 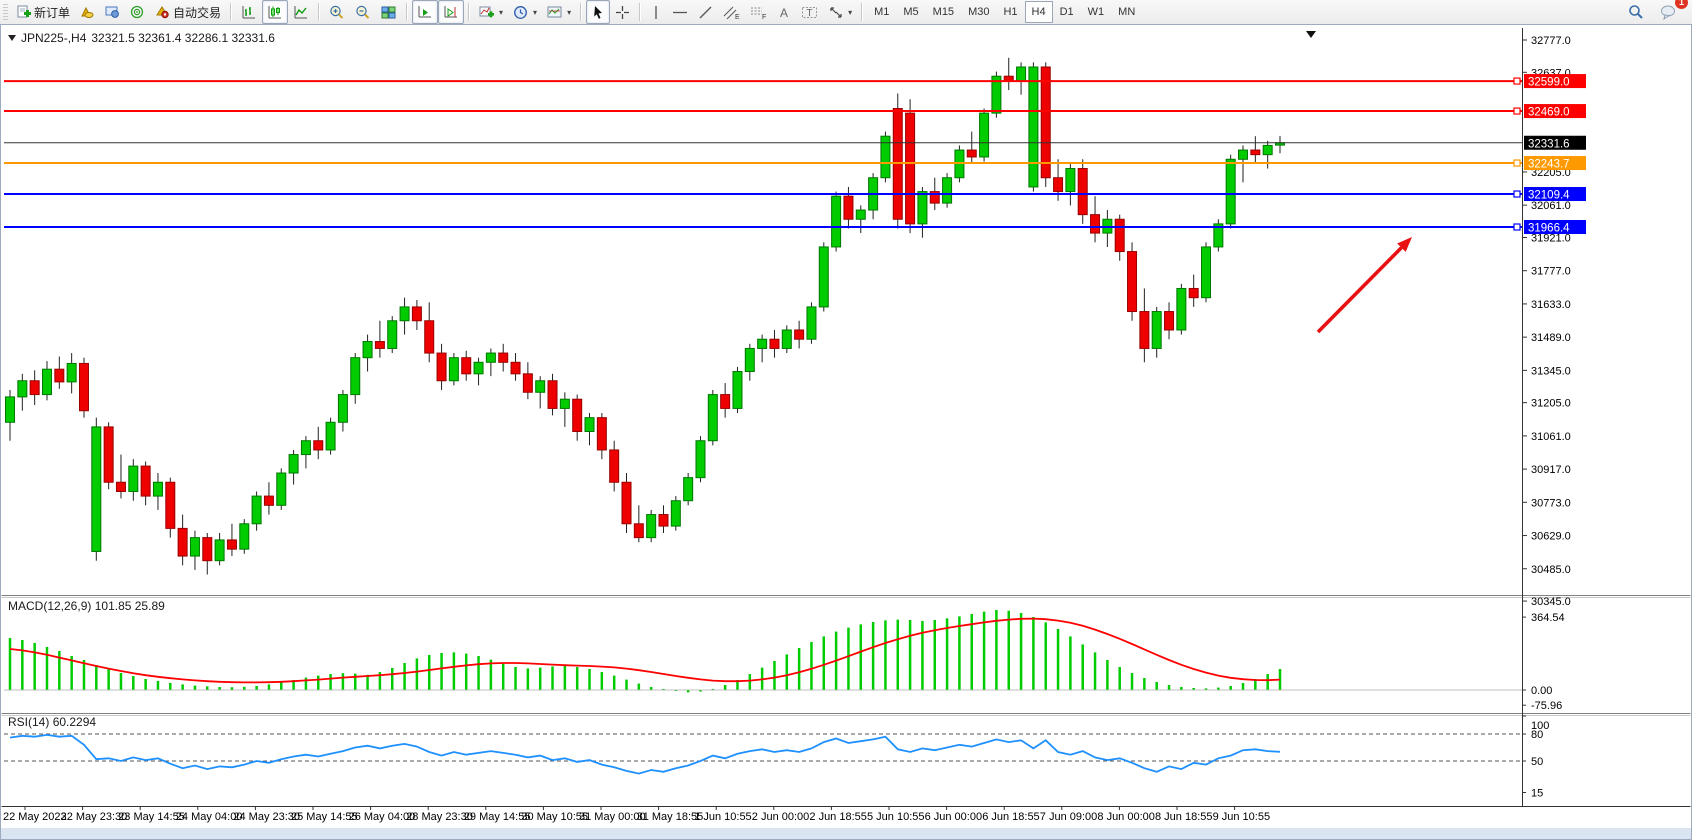 What do you see at coordinates (5, 12) in the screenshot?
I see `toolbar-grip` at bounding box center [5, 12].